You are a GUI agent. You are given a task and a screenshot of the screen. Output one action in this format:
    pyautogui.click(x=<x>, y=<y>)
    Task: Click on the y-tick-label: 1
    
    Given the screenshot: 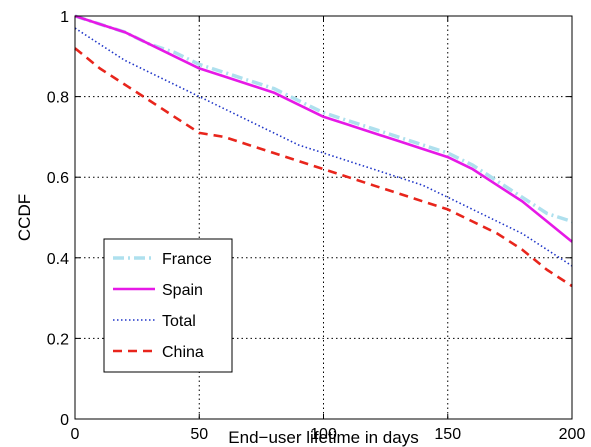 What is the action you would take?
    pyautogui.click(x=64, y=17)
    